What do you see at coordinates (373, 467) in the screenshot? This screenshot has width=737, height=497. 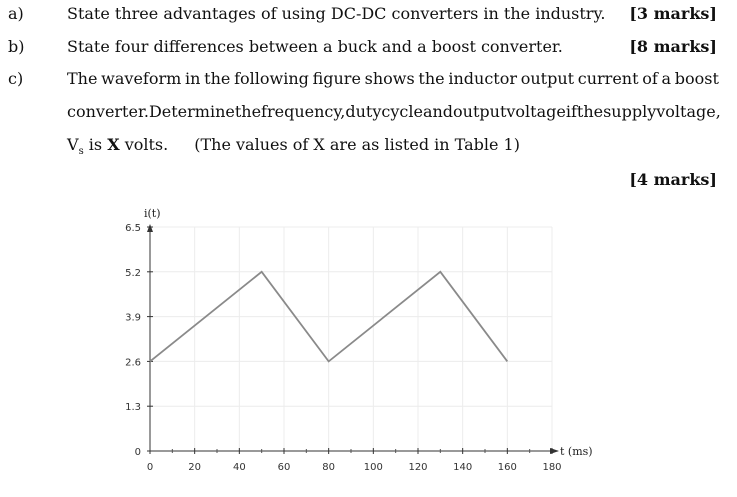 I see `x-tick-label: 100` at bounding box center [373, 467].